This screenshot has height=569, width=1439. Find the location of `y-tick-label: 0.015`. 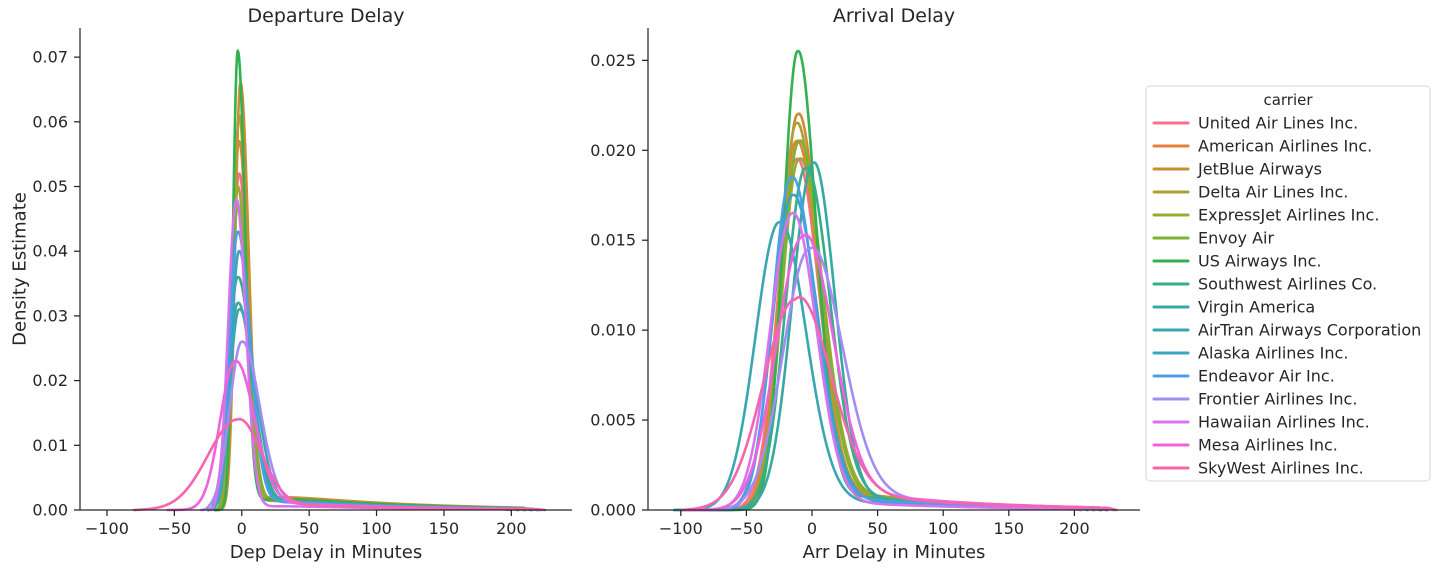

y-tick-label: 0.015 is located at coordinates (613, 240).